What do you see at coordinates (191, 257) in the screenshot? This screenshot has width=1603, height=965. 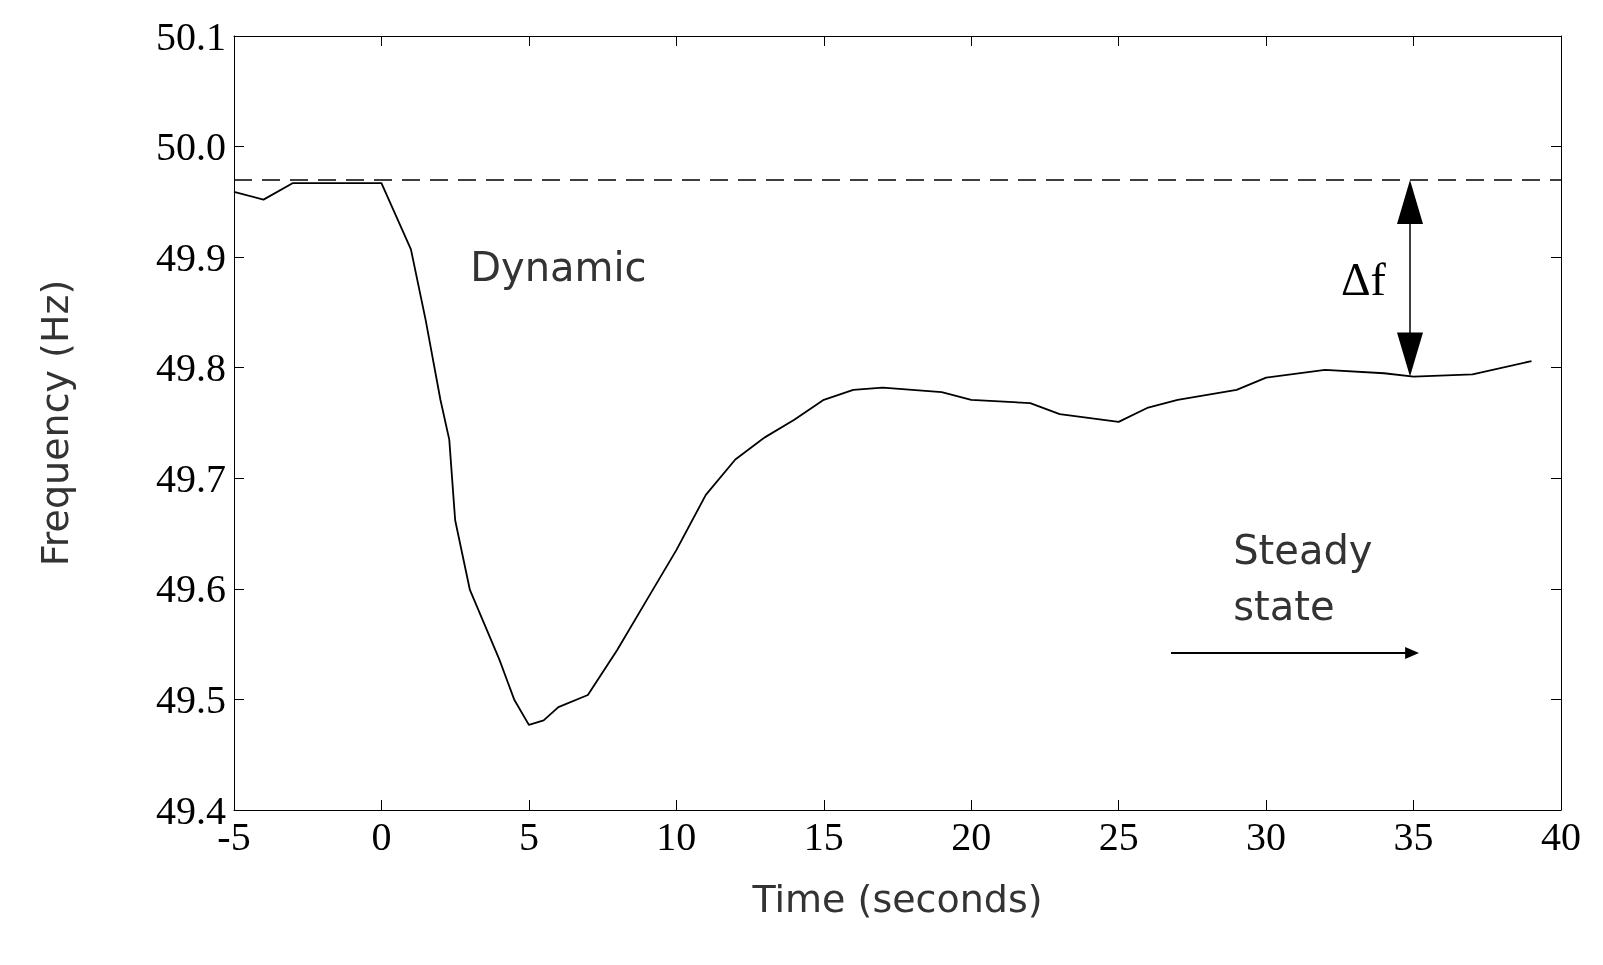 I see `y-tick-label: 49.9` at bounding box center [191, 257].